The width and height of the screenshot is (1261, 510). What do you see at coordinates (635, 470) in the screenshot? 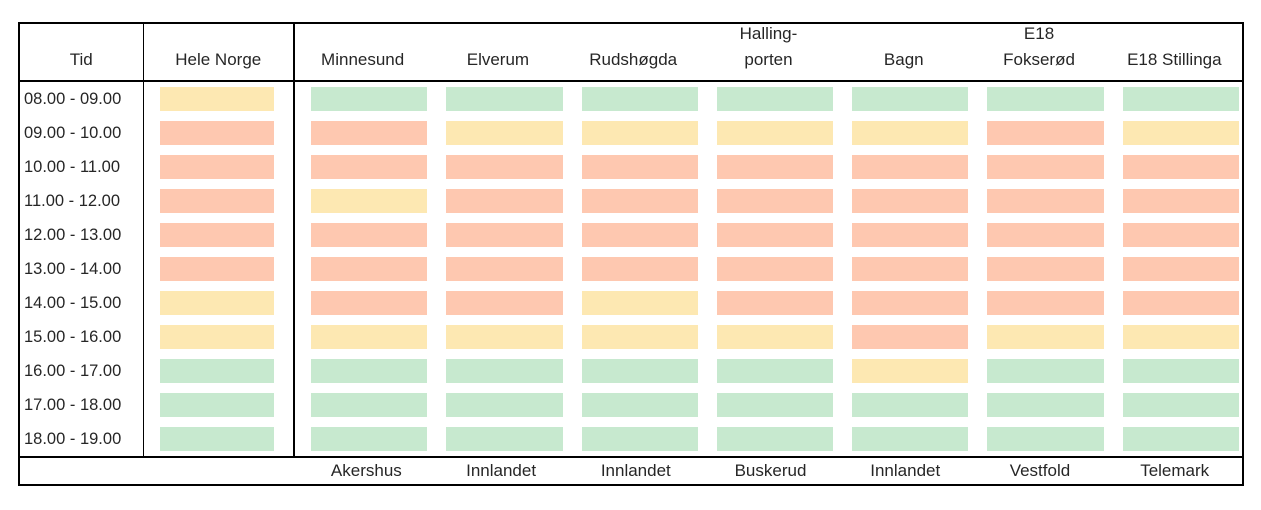
I see `region-label-innlandet-2: Innlandet` at bounding box center [635, 470].